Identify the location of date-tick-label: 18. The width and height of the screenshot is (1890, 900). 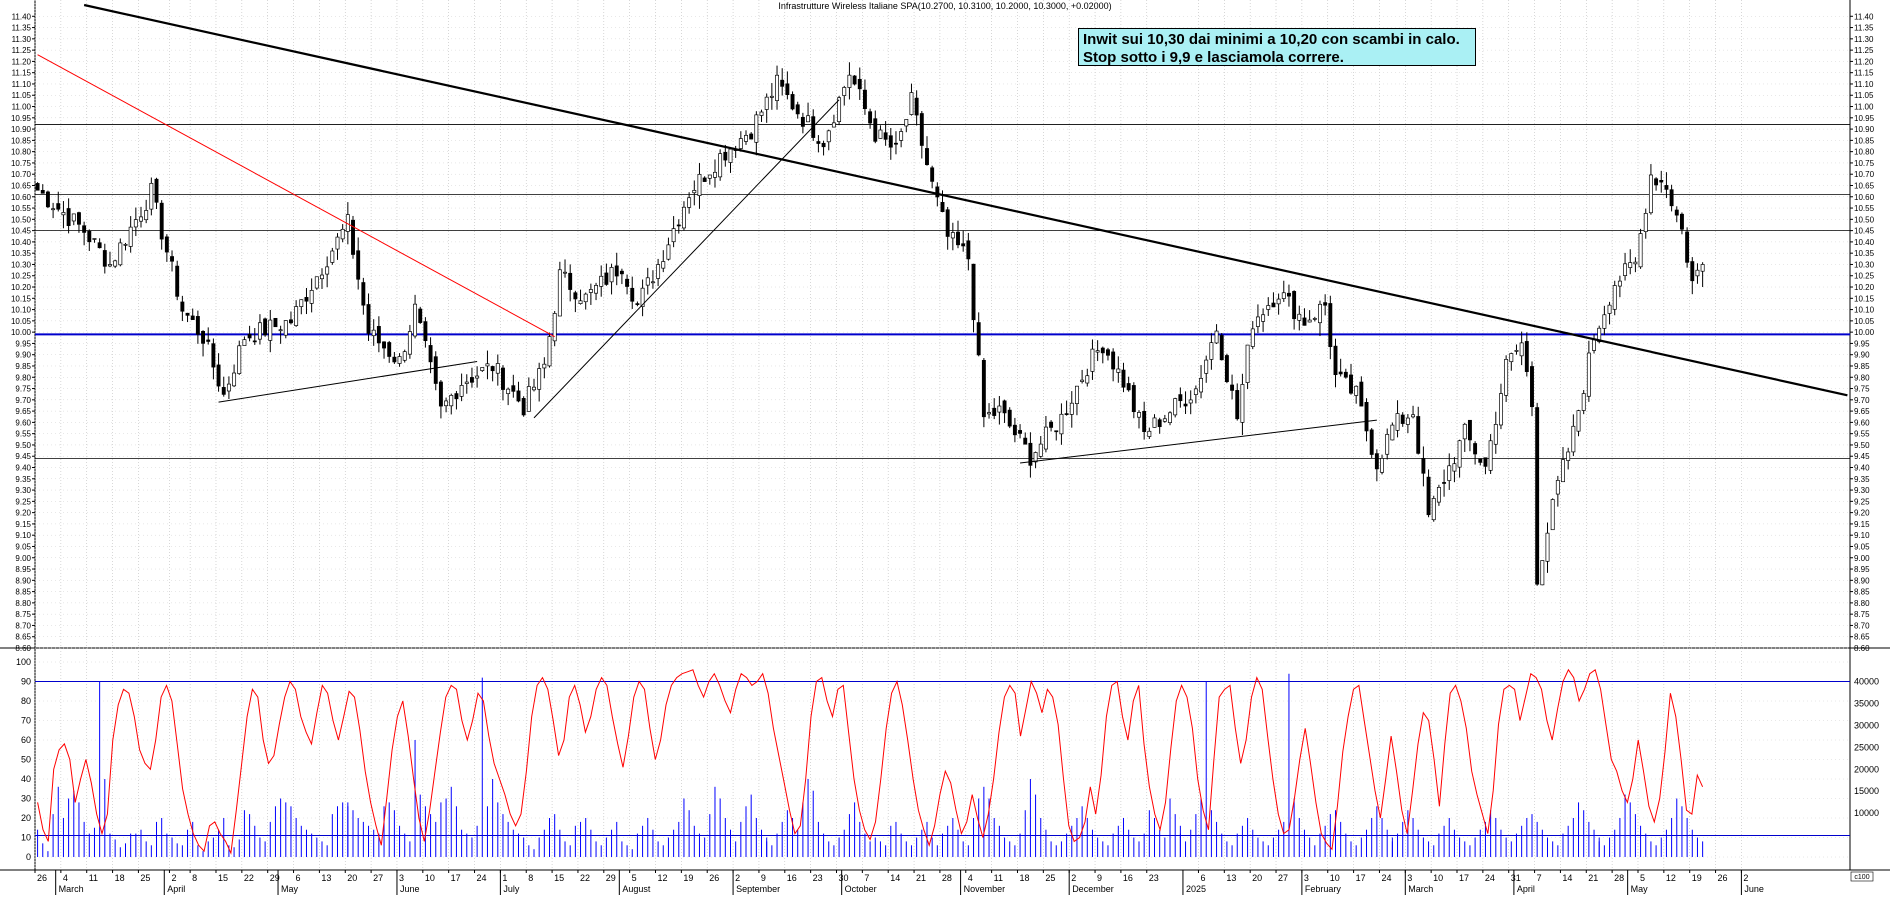
(120, 878).